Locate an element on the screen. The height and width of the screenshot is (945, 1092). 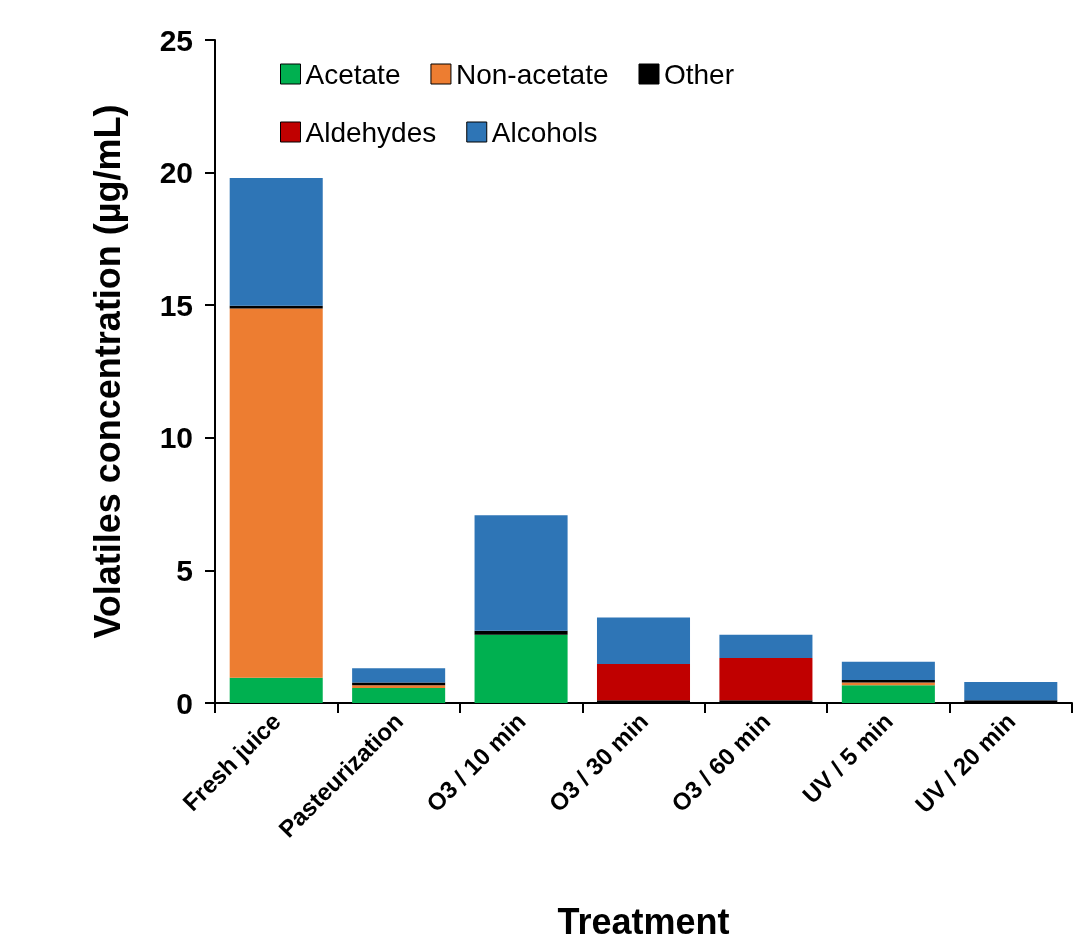
x-axis-title: Treatment is located at coordinates (643, 921).